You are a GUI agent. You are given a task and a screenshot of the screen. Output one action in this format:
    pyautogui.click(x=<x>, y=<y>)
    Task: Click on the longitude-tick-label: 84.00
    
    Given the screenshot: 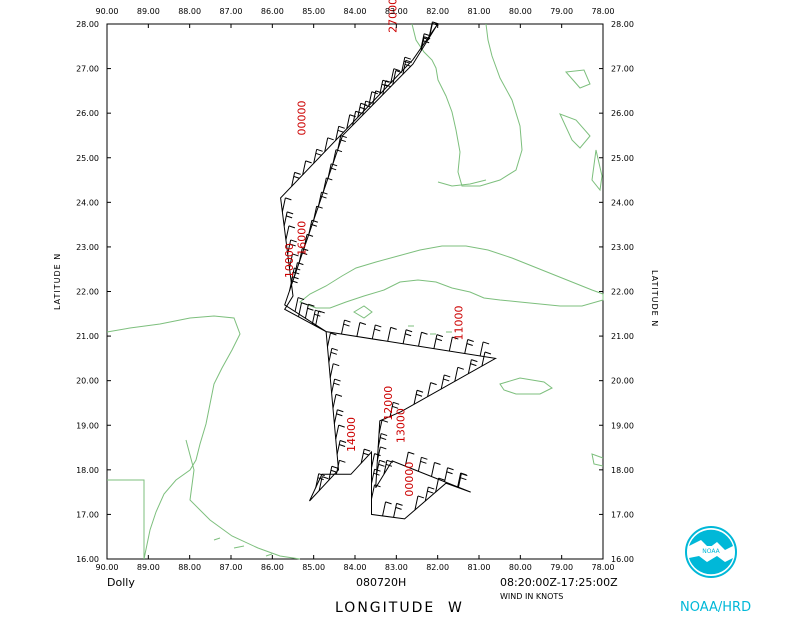 What is the action you would take?
    pyautogui.click(x=355, y=567)
    